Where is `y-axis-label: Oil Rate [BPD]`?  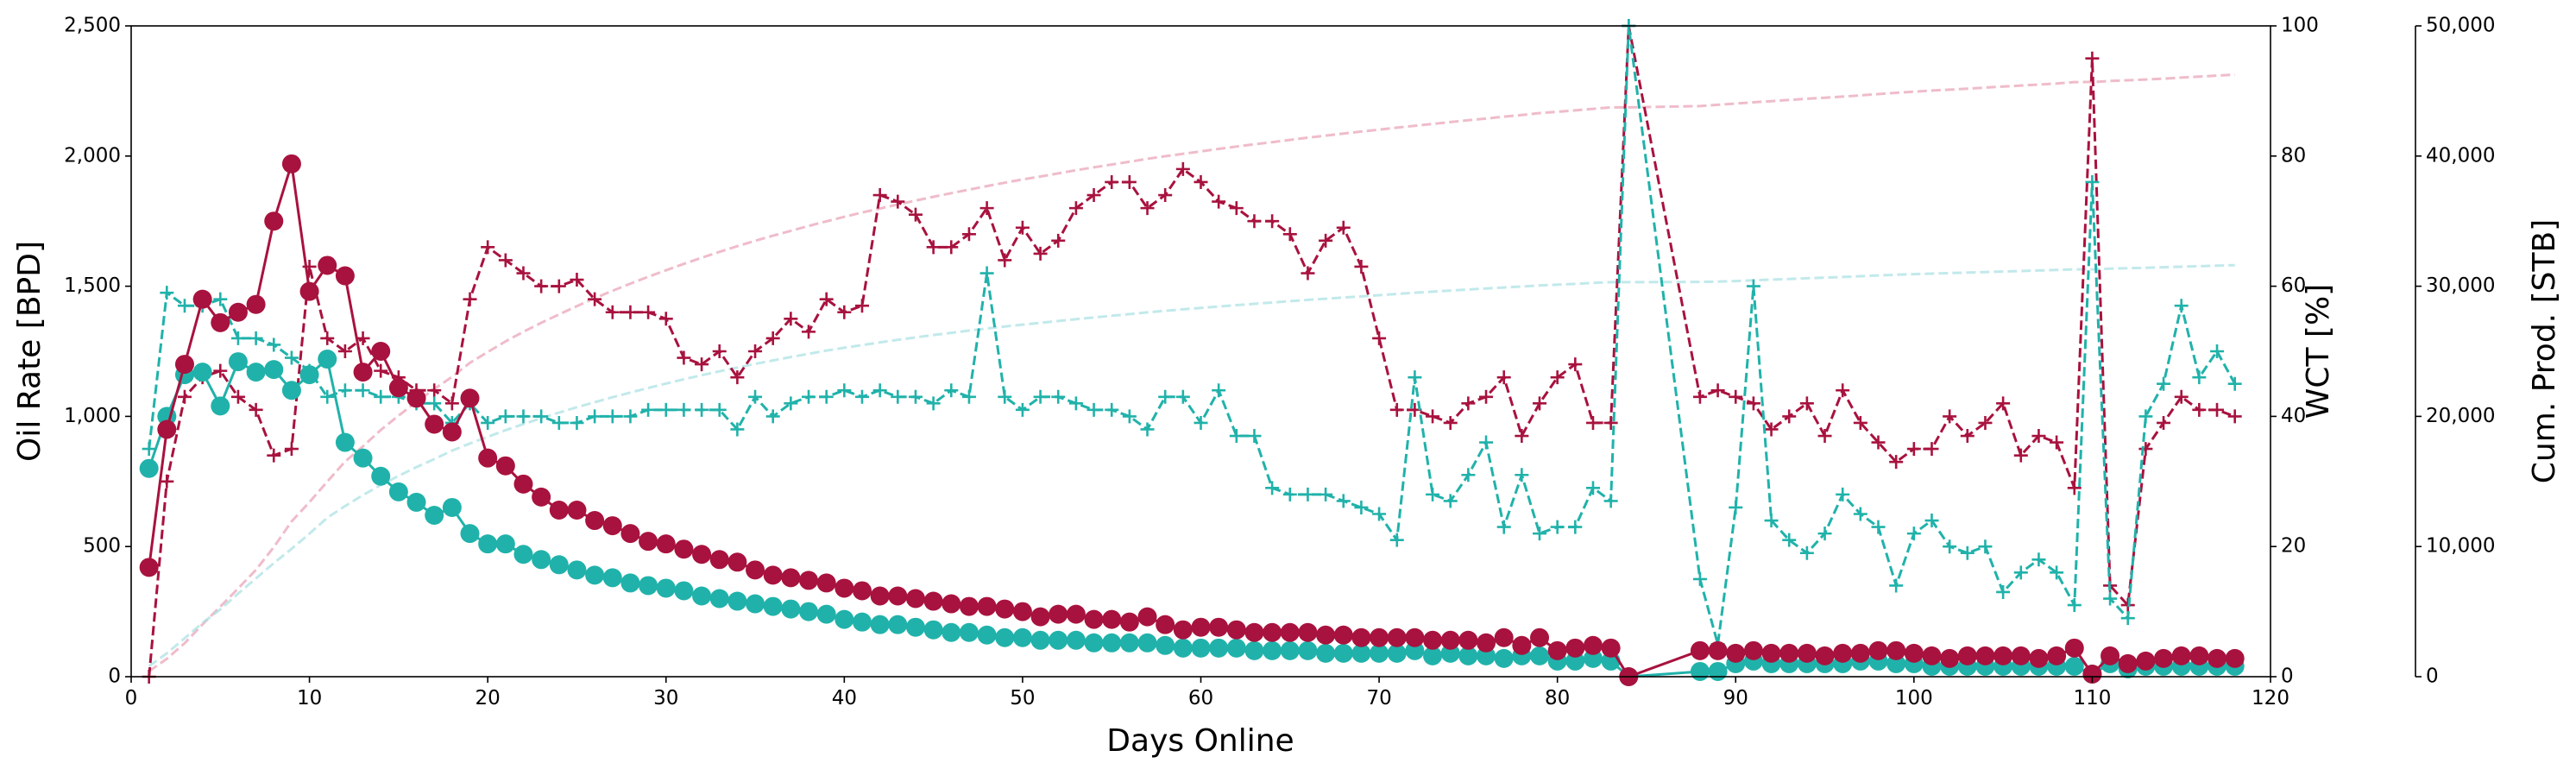 y-axis-label: Oil Rate [BPD] is located at coordinates (30, 351).